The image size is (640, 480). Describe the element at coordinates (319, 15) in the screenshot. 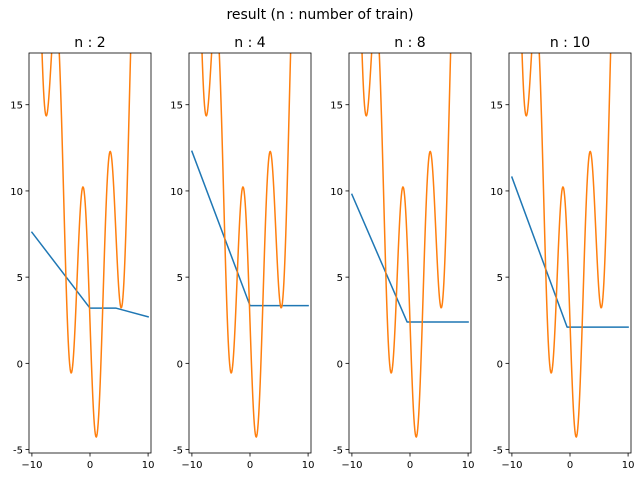

I see `figure-suptitle: result (n : number of train)` at that location.